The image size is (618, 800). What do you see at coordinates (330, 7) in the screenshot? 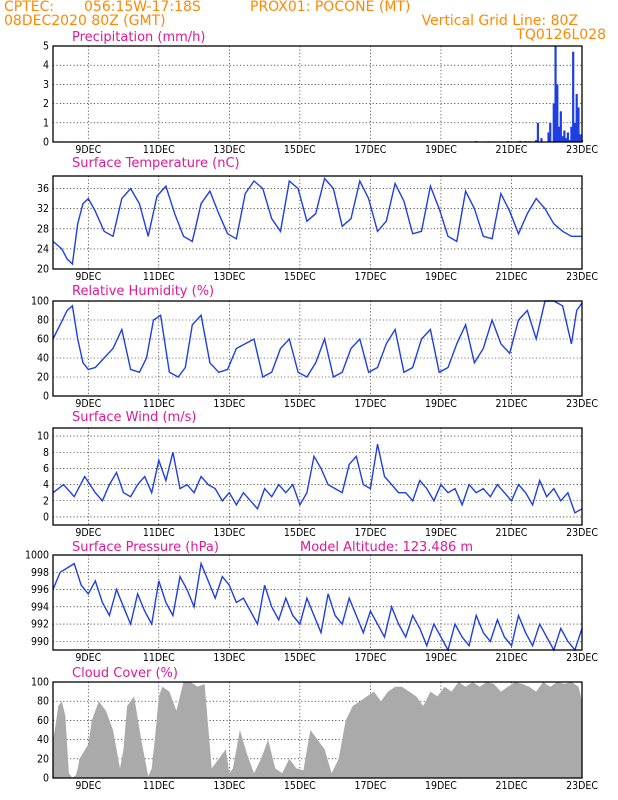
I see `location-label: PROX01: POCONE (MT)` at bounding box center [330, 7].